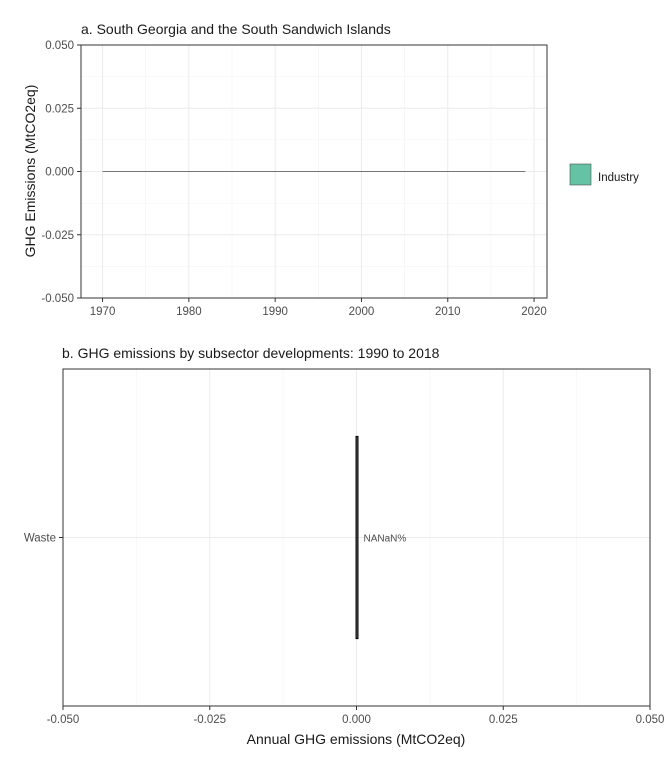  Describe the element at coordinates (503, 720) in the screenshot. I see `panel-b-x-tick-label: 0.025` at that location.